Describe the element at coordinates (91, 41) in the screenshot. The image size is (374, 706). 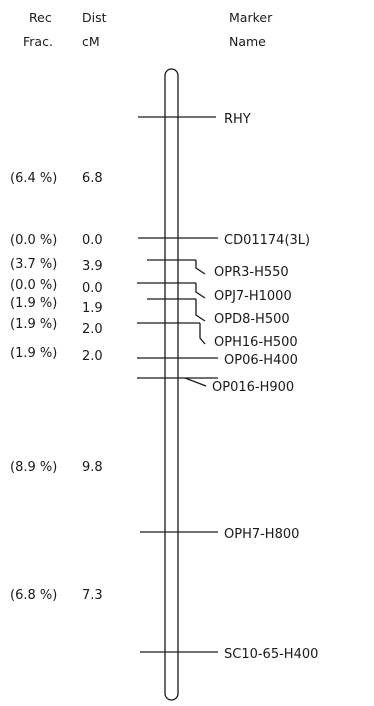
I see `dist-header-line2: cM` at that location.